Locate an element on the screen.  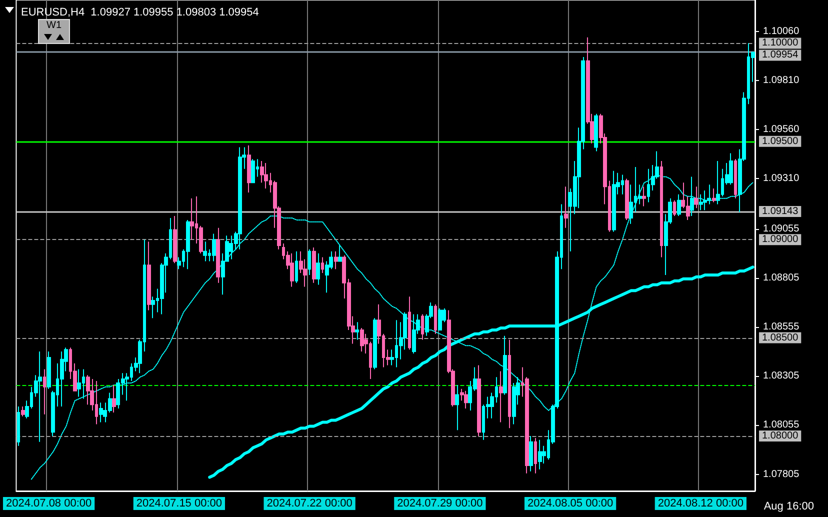
ref-line-label: 1.08500 is located at coordinates (780, 338).